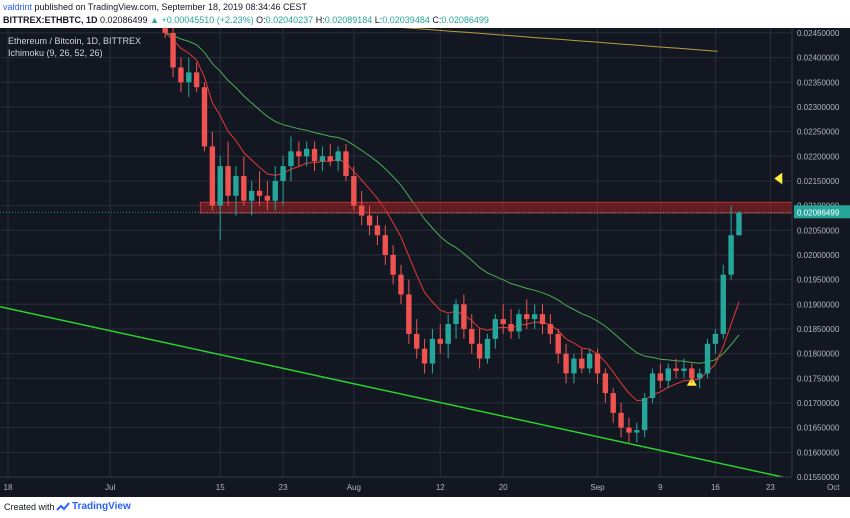 This screenshot has width=850, height=518. Describe the element at coordinates (18, 7) in the screenshot. I see `author-link: valdrint` at that location.